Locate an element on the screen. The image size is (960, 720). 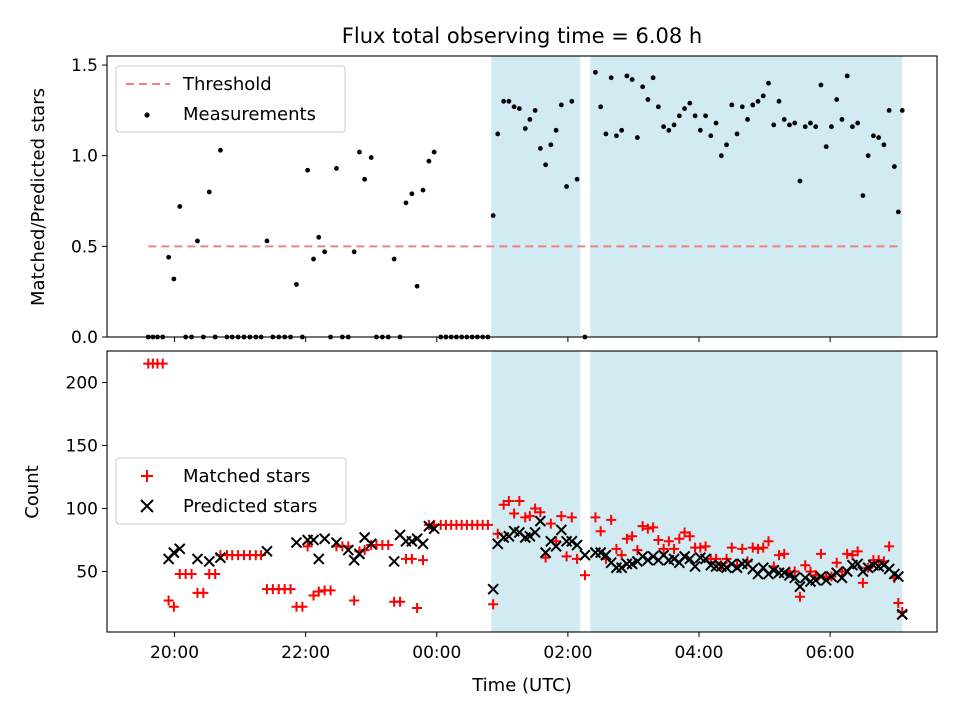
legend-predicted-swatch is located at coordinates (147, 506).